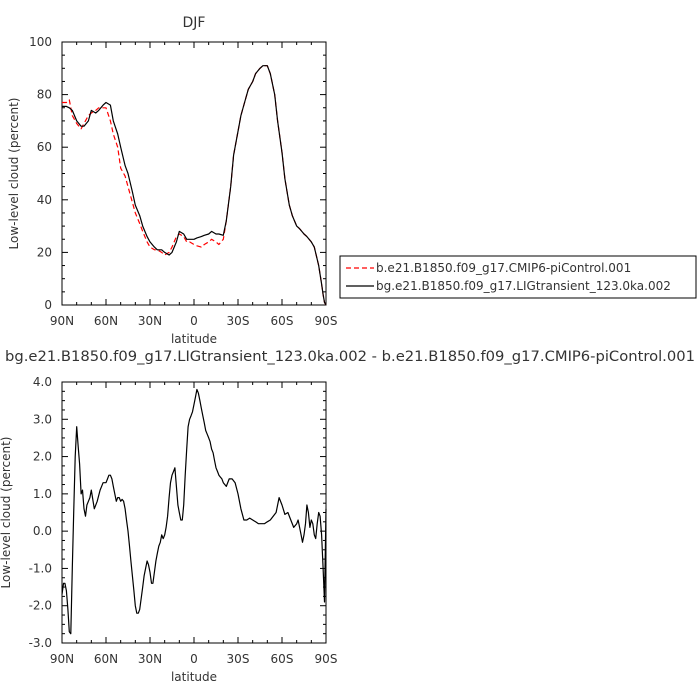  Describe the element at coordinates (326, 321) in the screenshot. I see `chart1-xtick-label: 90S` at that location.